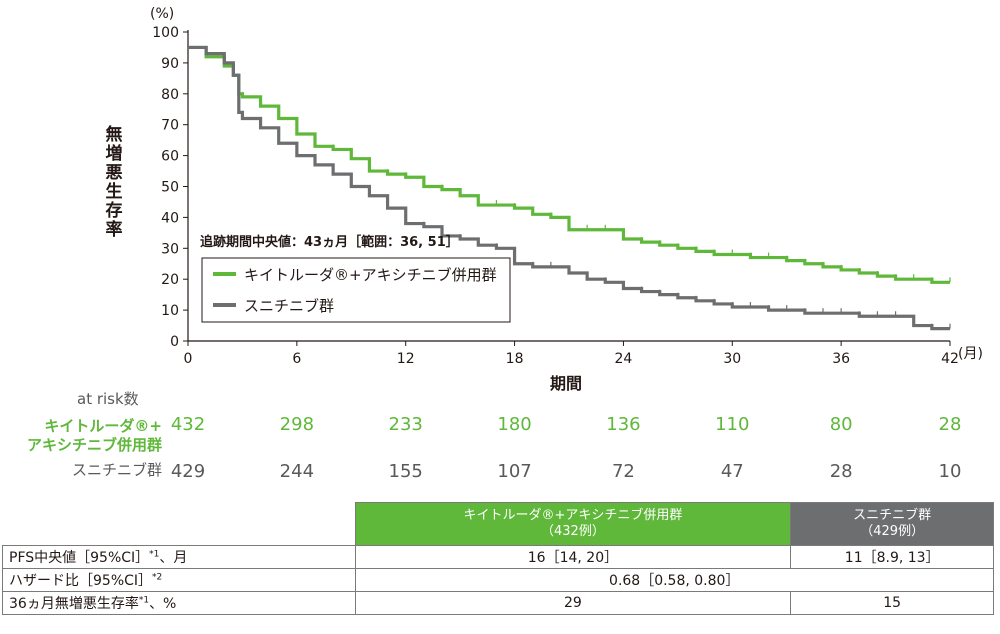 The image size is (1000, 634). Describe the element at coordinates (892, 531) in the screenshot. I see `summary-header-sunitinib-n: （429例）` at that location.